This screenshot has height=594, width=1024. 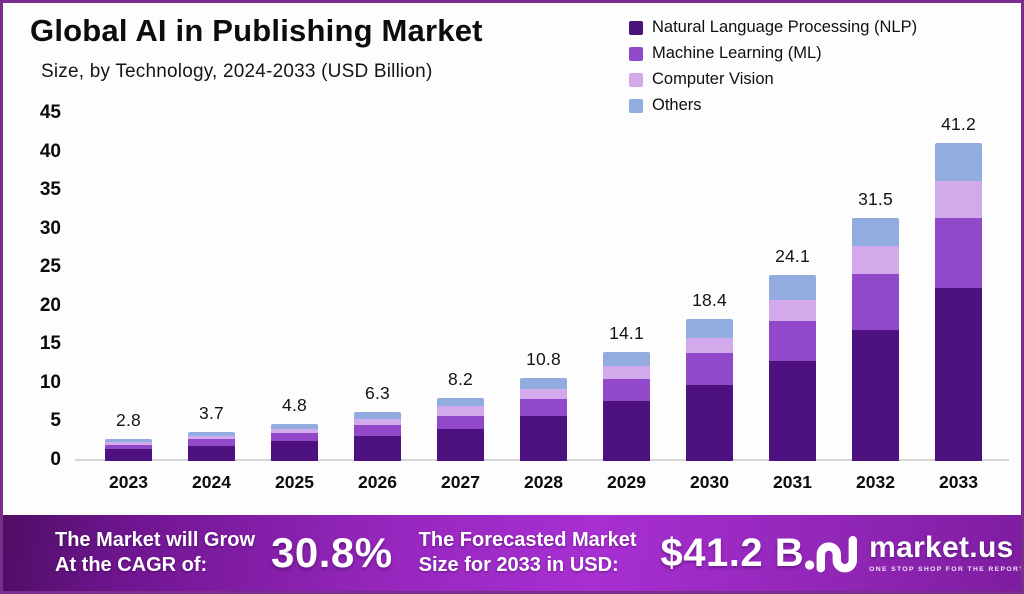 I want to click on bar-column-2032: 31.5 2032, so click(x=875, y=261).